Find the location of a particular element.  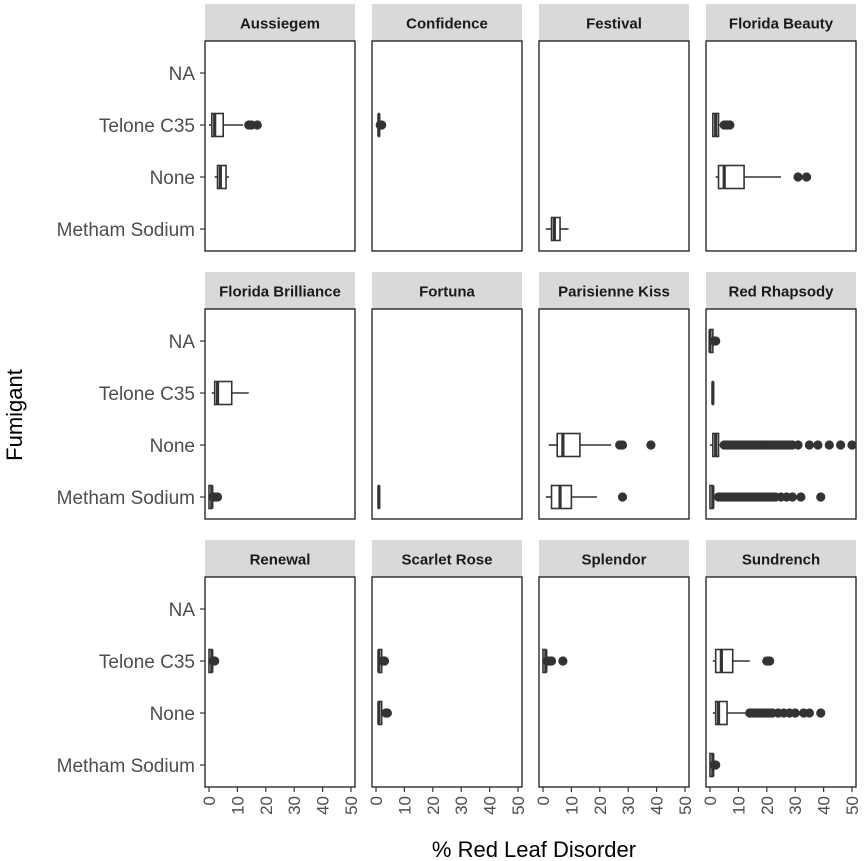

facet-strip-label: Confidence is located at coordinates (447, 24).